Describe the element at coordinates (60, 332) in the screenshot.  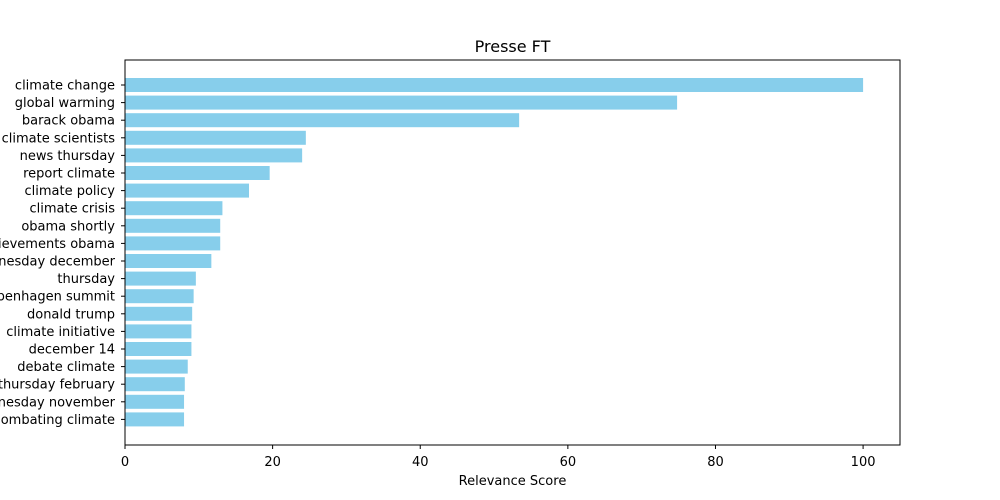
I see `y-tick-label: climate initiative` at that location.